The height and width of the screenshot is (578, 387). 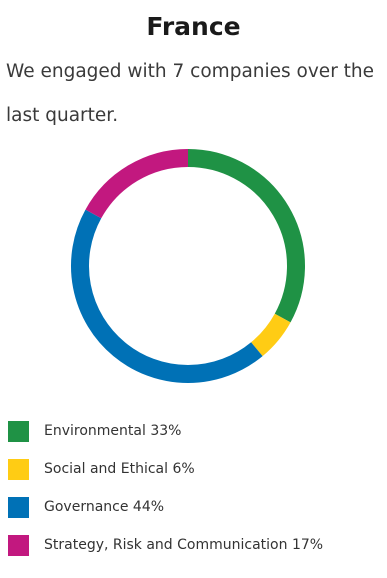 I want to click on legend-item-strategy-risk-communication: Strategy, Risk and Communication 17%, so click(x=195, y=545).